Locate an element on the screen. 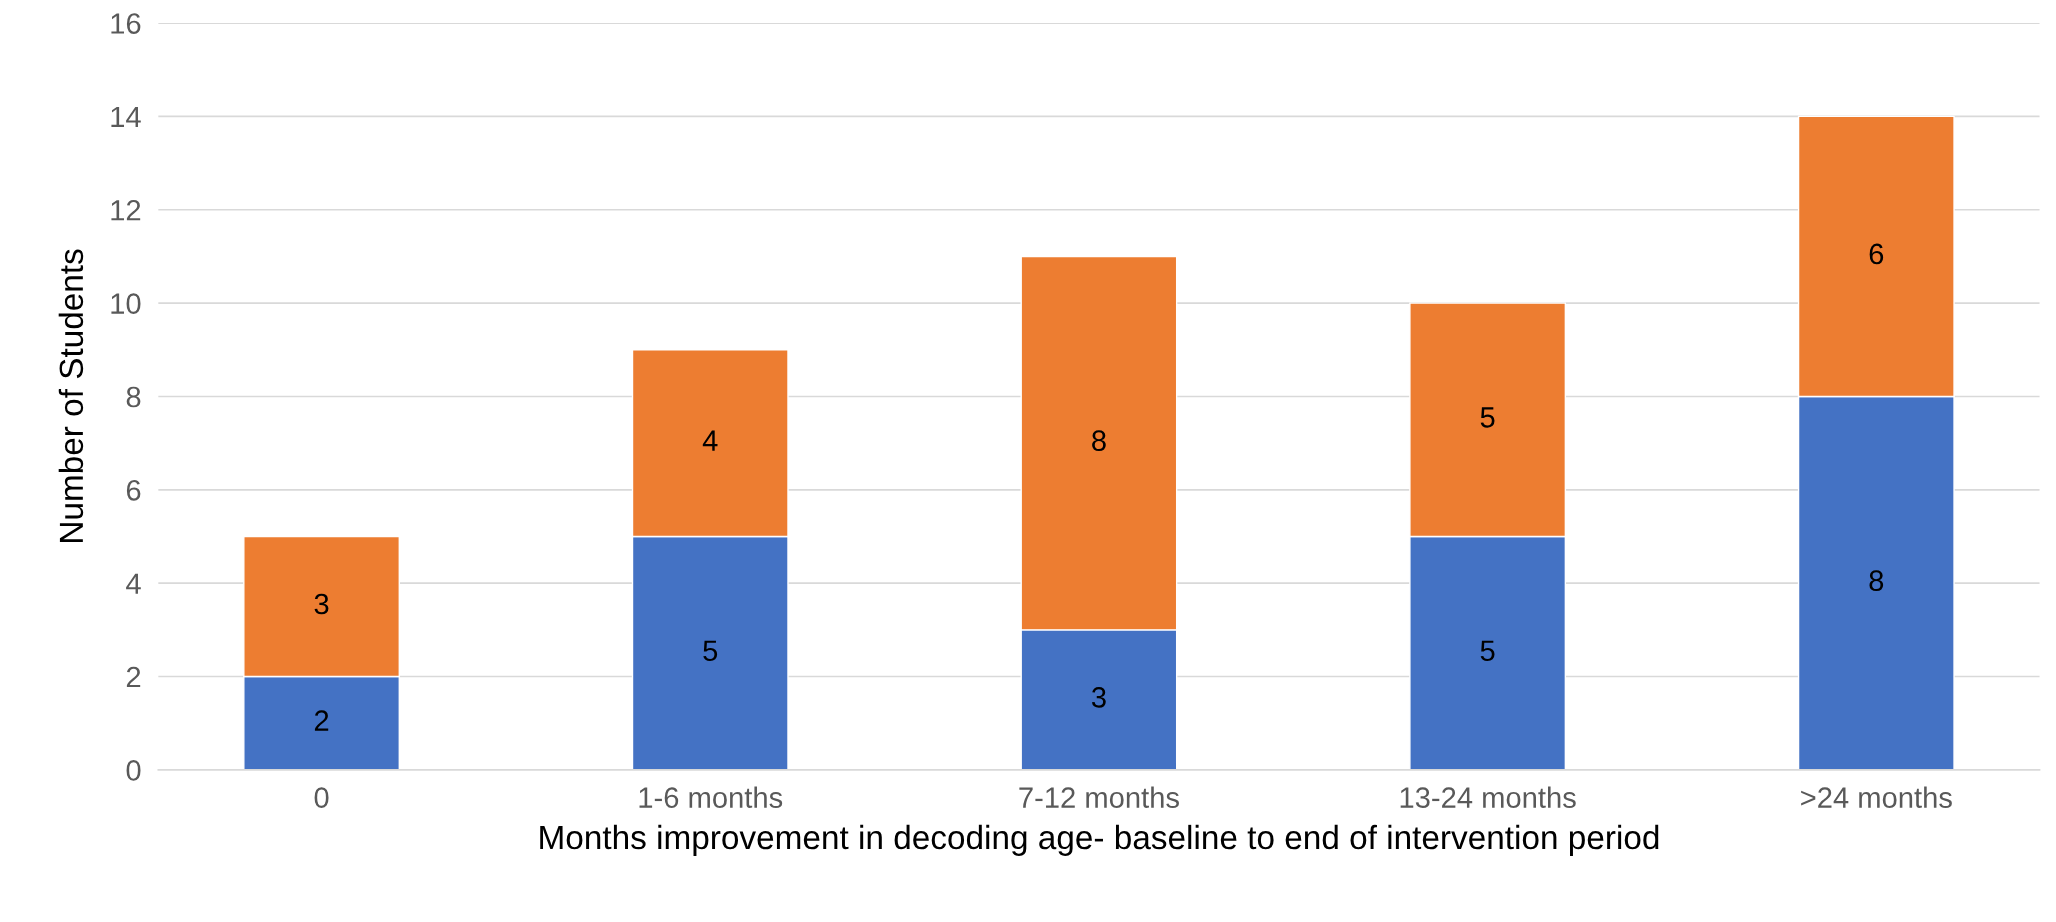 This screenshot has height=922, width=2056. data-label: 2 is located at coordinates (321, 720).